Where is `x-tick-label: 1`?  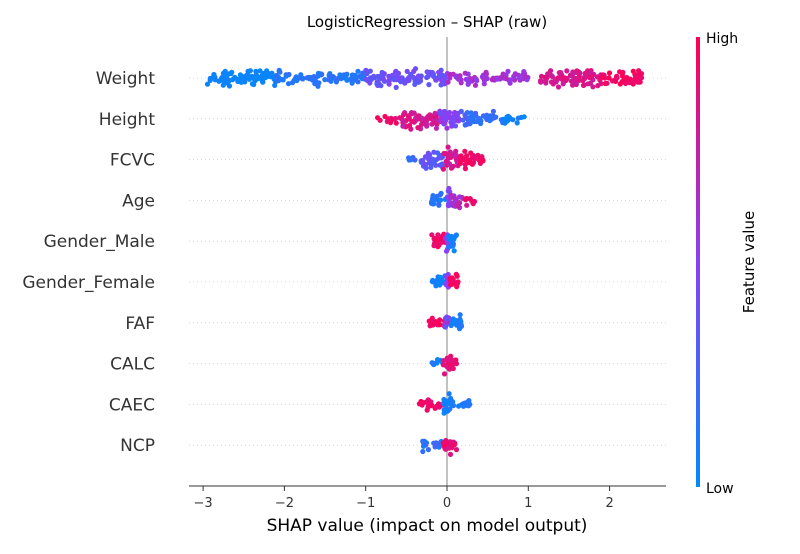 x-tick-label: 1 is located at coordinates (528, 503).